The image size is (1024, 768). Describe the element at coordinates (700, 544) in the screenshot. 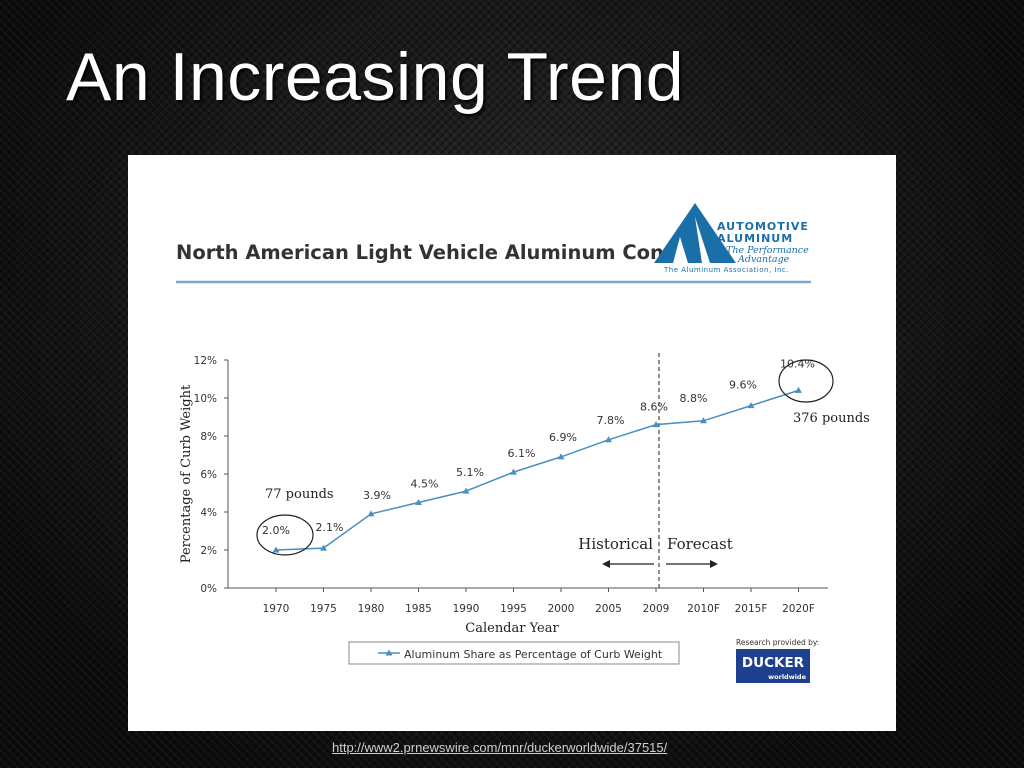

I see `forecast-label: Forecast` at that location.